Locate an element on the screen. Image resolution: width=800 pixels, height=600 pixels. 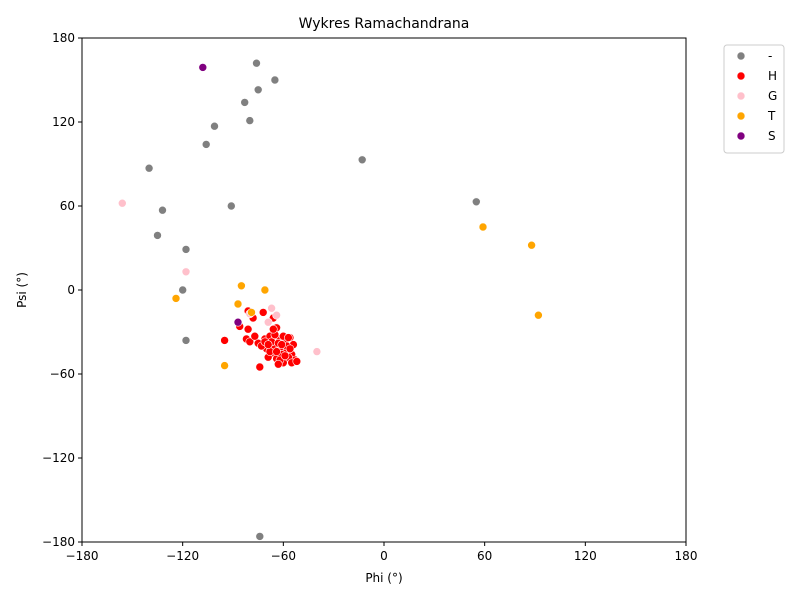
legend-label: H is located at coordinates (772, 76).